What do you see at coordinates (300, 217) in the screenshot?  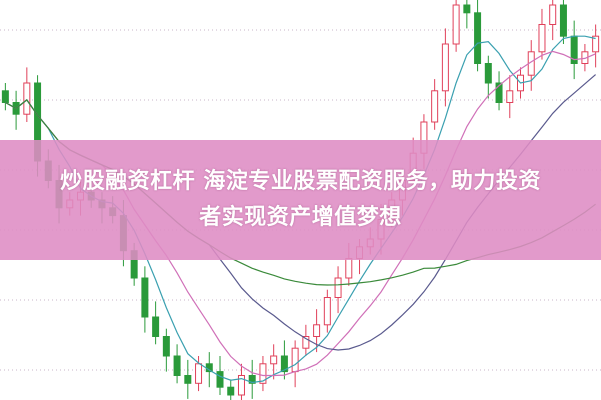 I see `banner-title-line2: 者实现资产增值梦想` at bounding box center [300, 217].